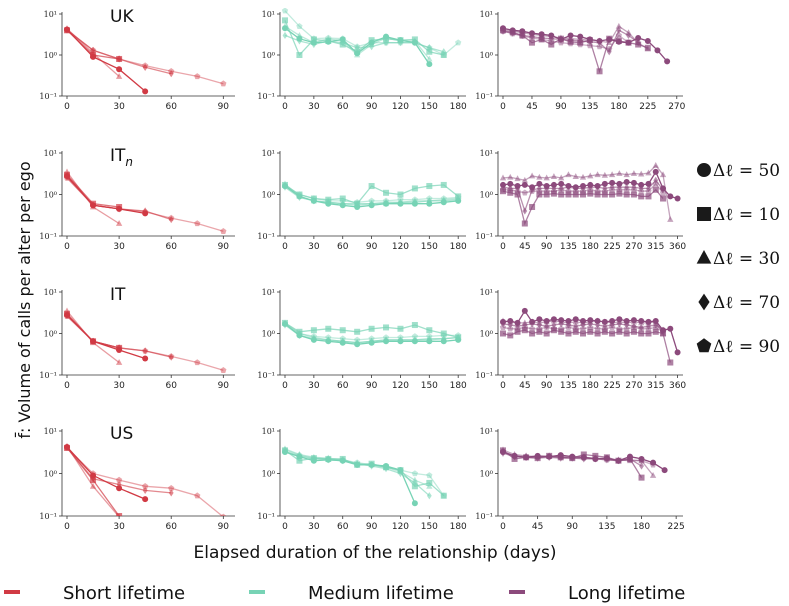  Describe the element at coordinates (93, 337) in the screenshot. I see `series-line-triangle` at that location.